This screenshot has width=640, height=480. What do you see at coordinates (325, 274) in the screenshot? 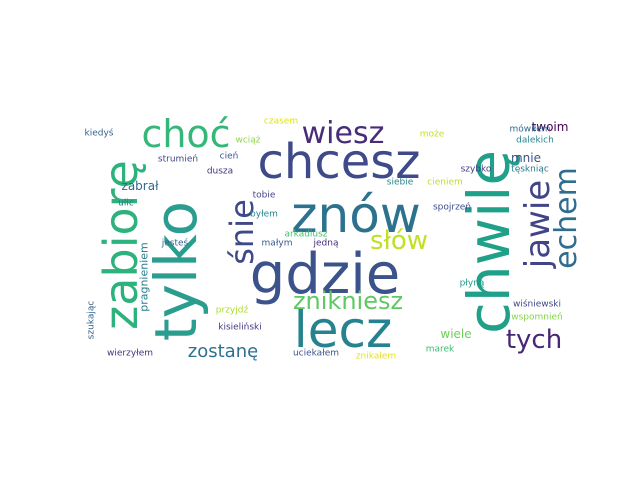
I see `word-gdzie: gdzie` at bounding box center [325, 274].